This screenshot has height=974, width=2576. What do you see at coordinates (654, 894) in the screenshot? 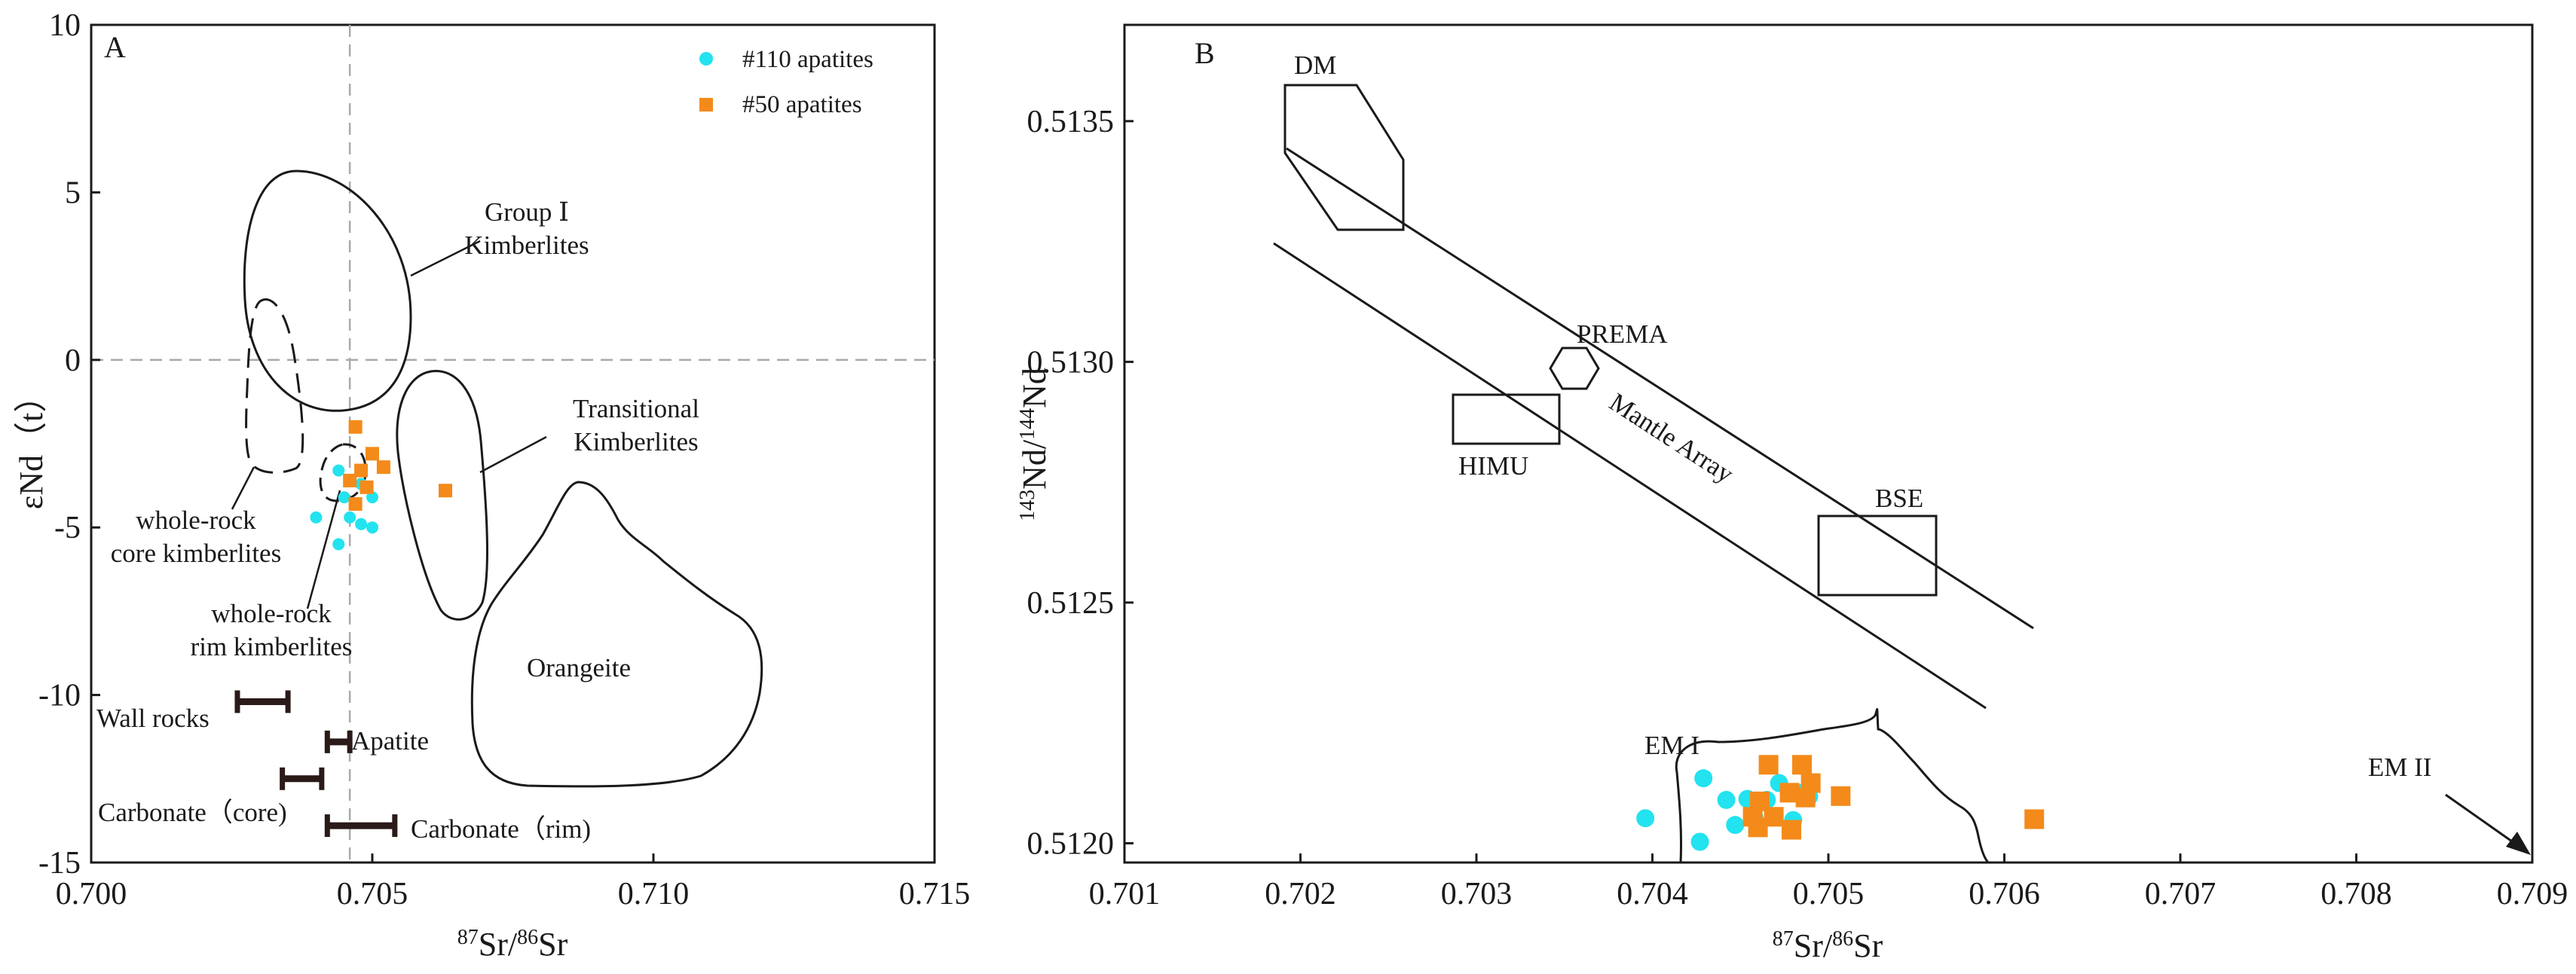
I see `a-x-tick-label: 0.710` at bounding box center [654, 894].